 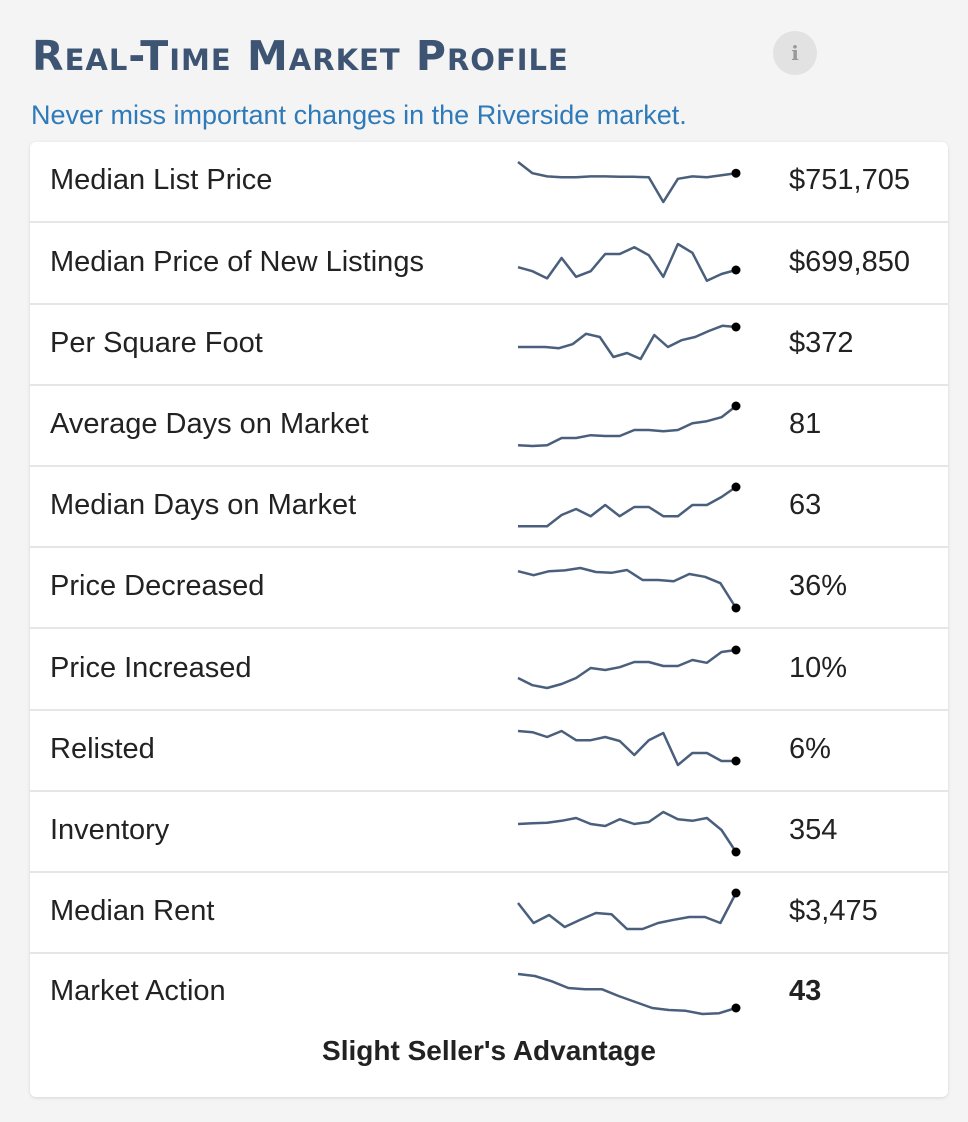 I want to click on metric-label: Median Price of New Listings, so click(x=237, y=262).